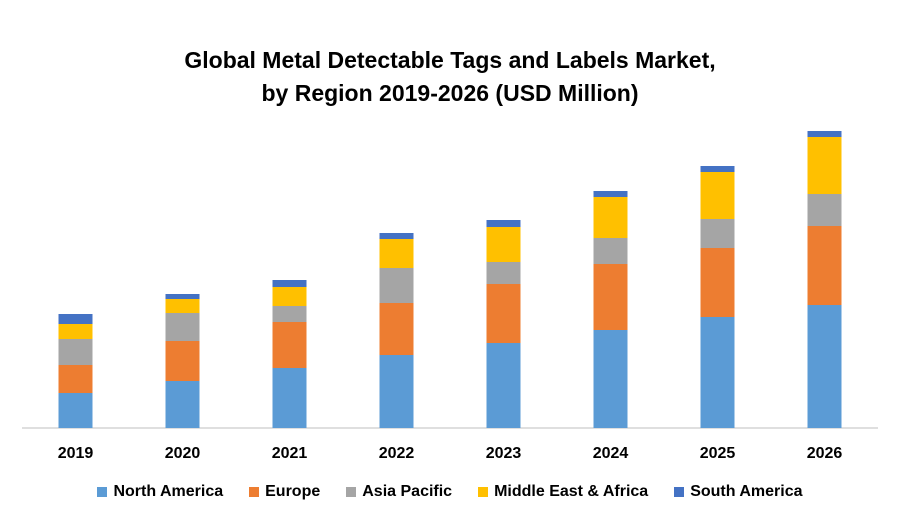  I want to click on bar-segment-2021-europe, so click(289, 345).